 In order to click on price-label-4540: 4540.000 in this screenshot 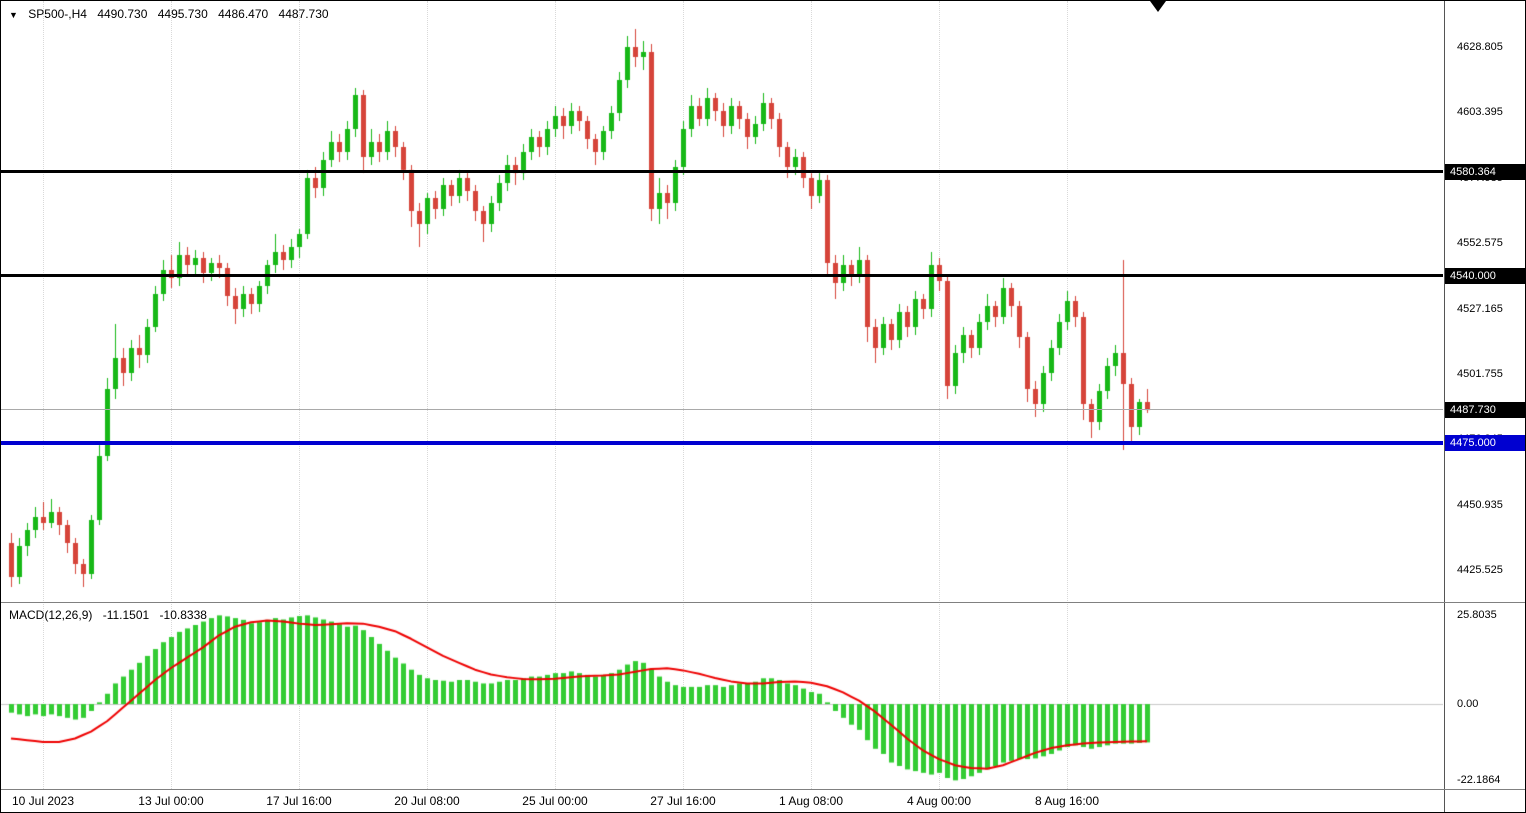, I will do `click(1485, 276)`.